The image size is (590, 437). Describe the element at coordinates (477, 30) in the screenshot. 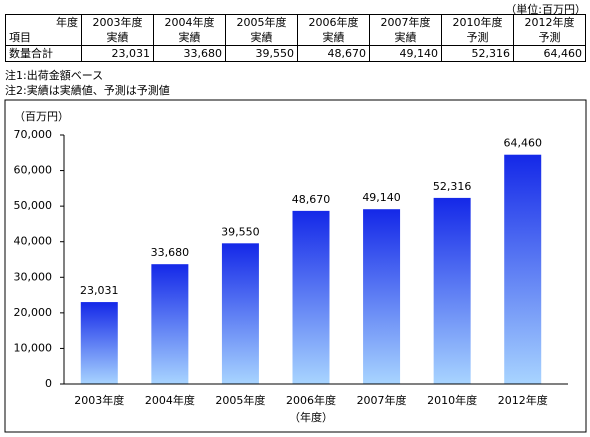

I see `column-header: 2010年度 予測` at that location.